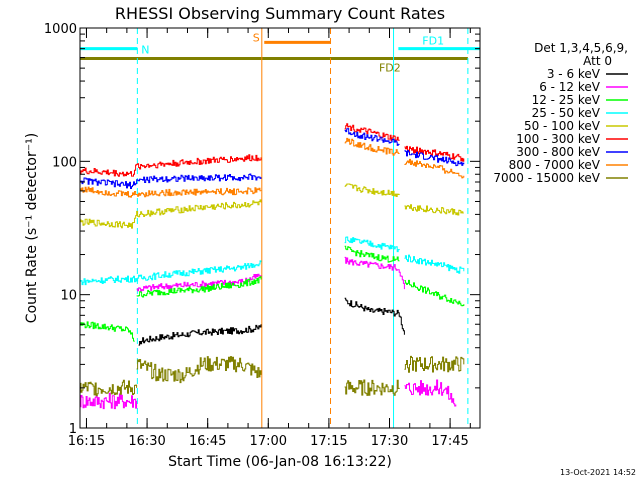 Image resolution: width=640 pixels, height=480 pixels. Describe the element at coordinates (433, 41) in the screenshot. I see `flag-label: FD1` at that location.